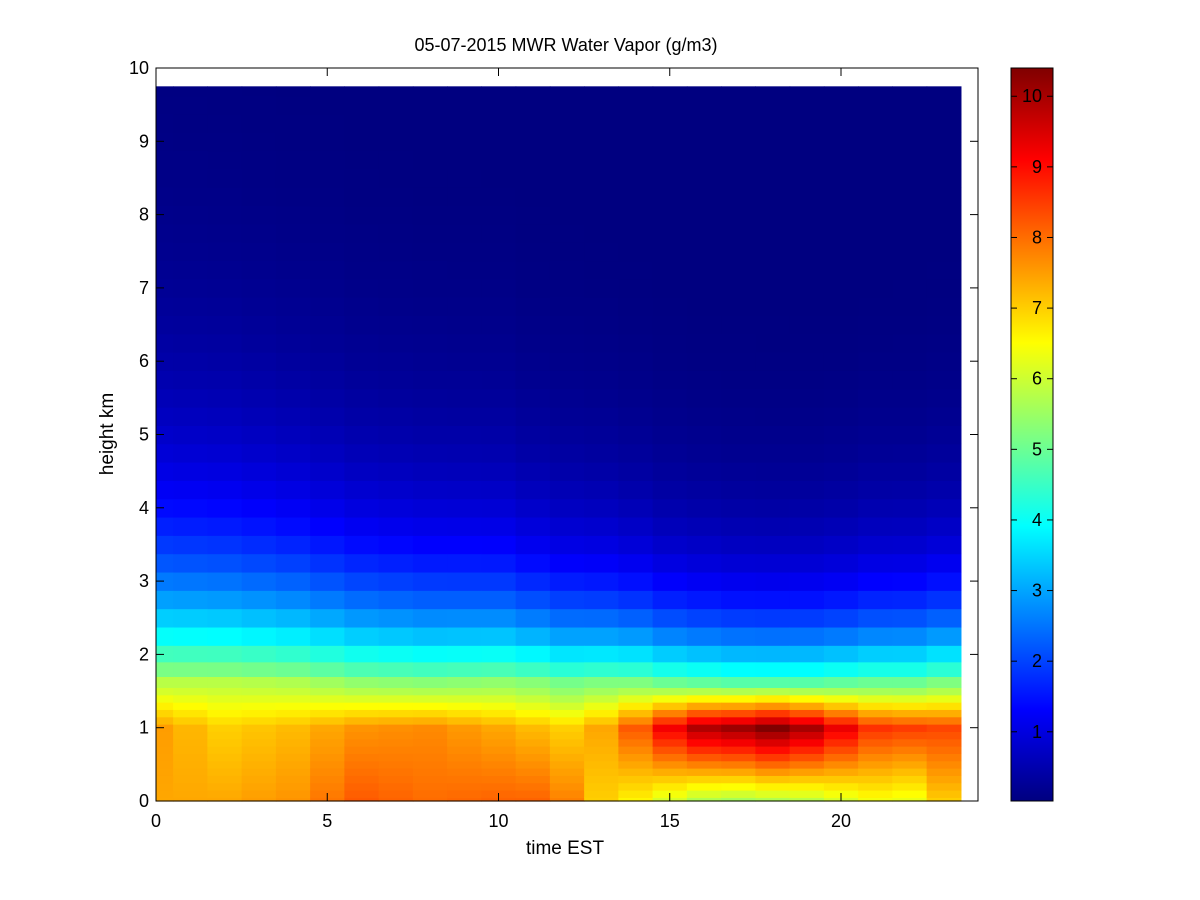  I want to click on y-tick-label: 1, so click(144, 728).